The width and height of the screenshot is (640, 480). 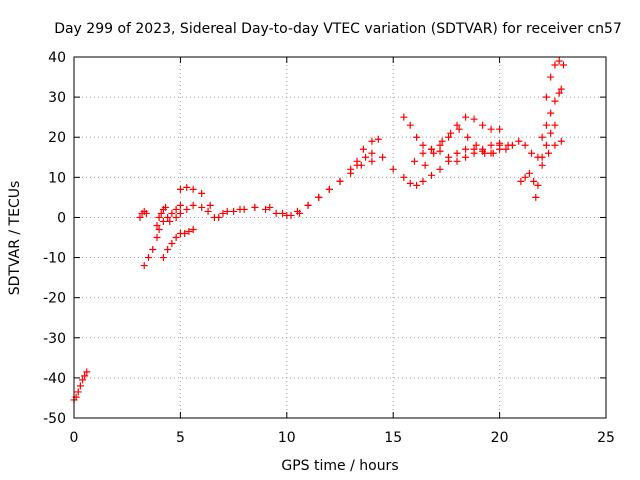 I want to click on series-sat-l, so click(x=538, y=161).